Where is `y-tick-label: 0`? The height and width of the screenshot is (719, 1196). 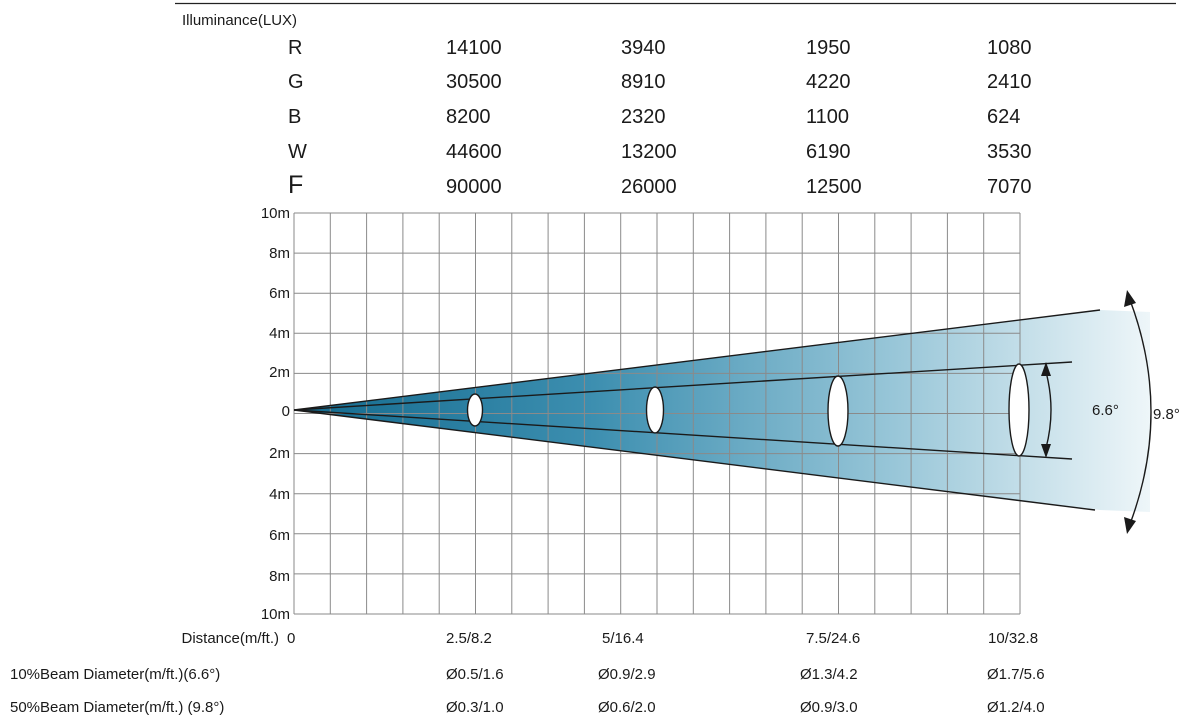
y-tick-label: 0 is located at coordinates (286, 411).